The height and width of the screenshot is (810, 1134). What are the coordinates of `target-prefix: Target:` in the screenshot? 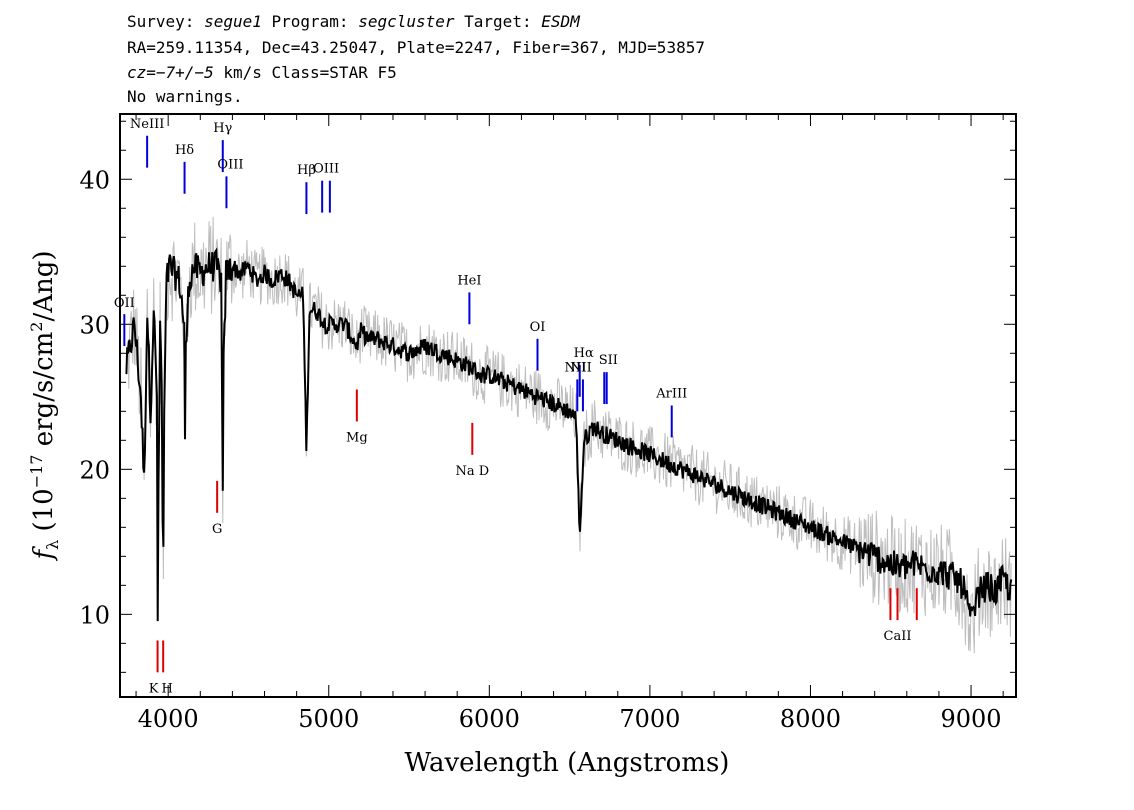 It's located at (498, 21).